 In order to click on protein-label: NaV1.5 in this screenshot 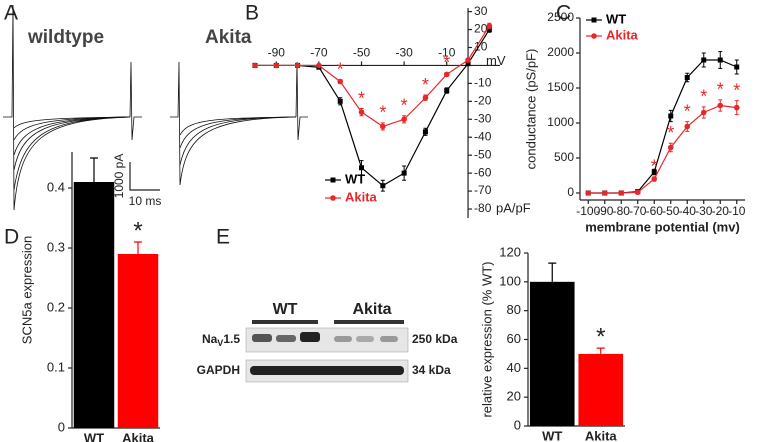, I will do `click(221, 340)`.